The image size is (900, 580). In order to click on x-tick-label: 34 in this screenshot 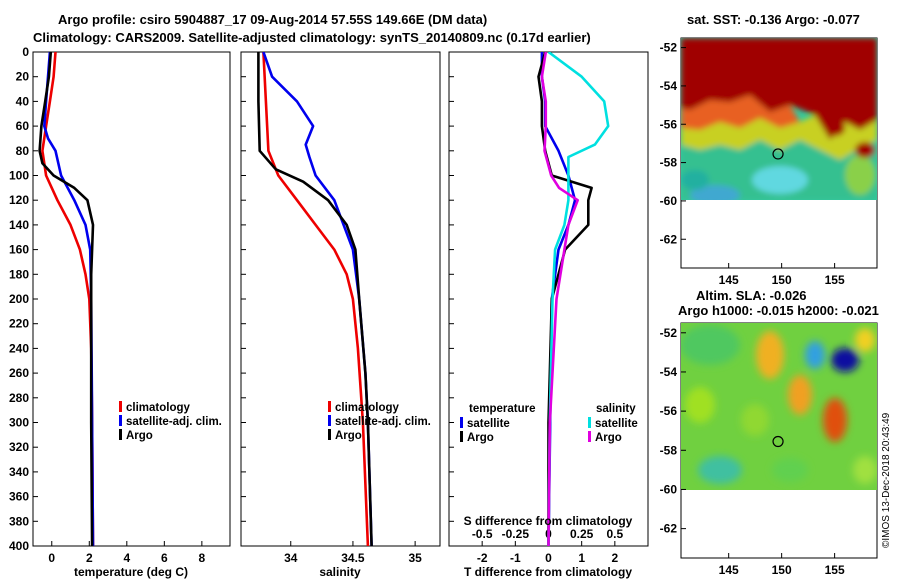, I will do `click(291, 558)`.